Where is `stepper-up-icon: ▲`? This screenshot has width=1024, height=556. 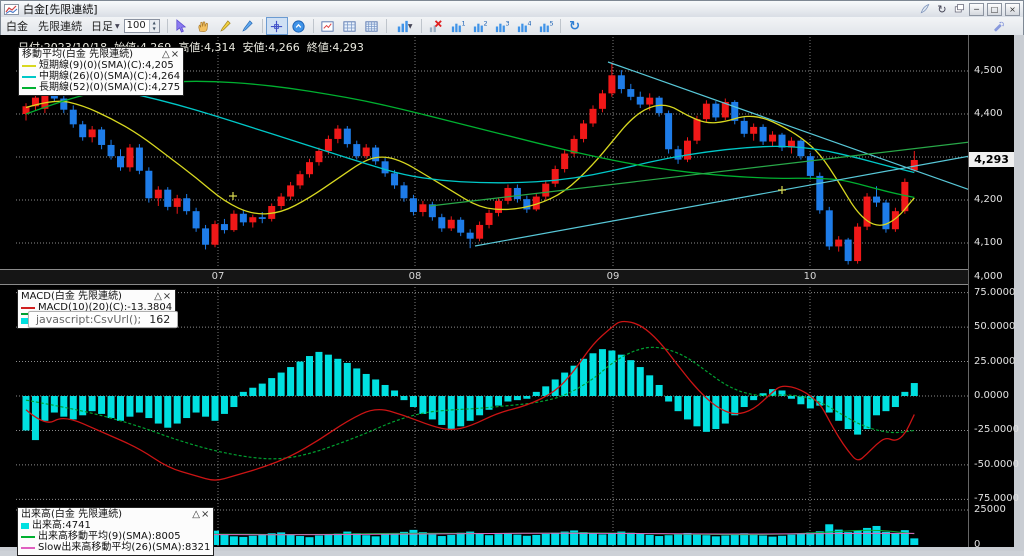
stepper-up-icon: ▲ is located at coordinates (154, 23).